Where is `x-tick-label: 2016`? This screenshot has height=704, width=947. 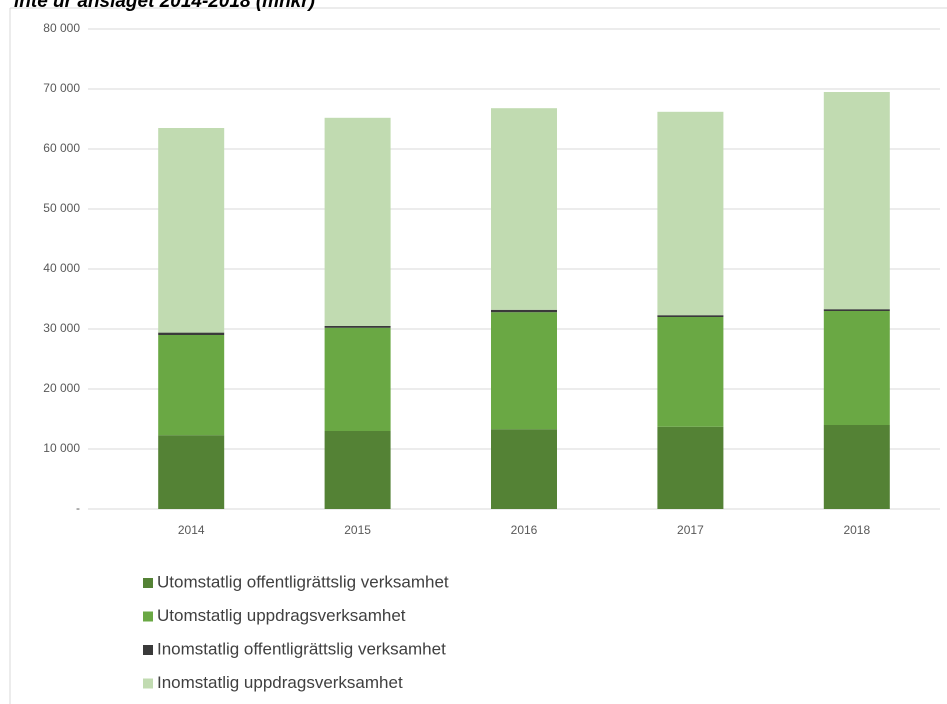
x-tick-label: 2016 is located at coordinates (524, 530).